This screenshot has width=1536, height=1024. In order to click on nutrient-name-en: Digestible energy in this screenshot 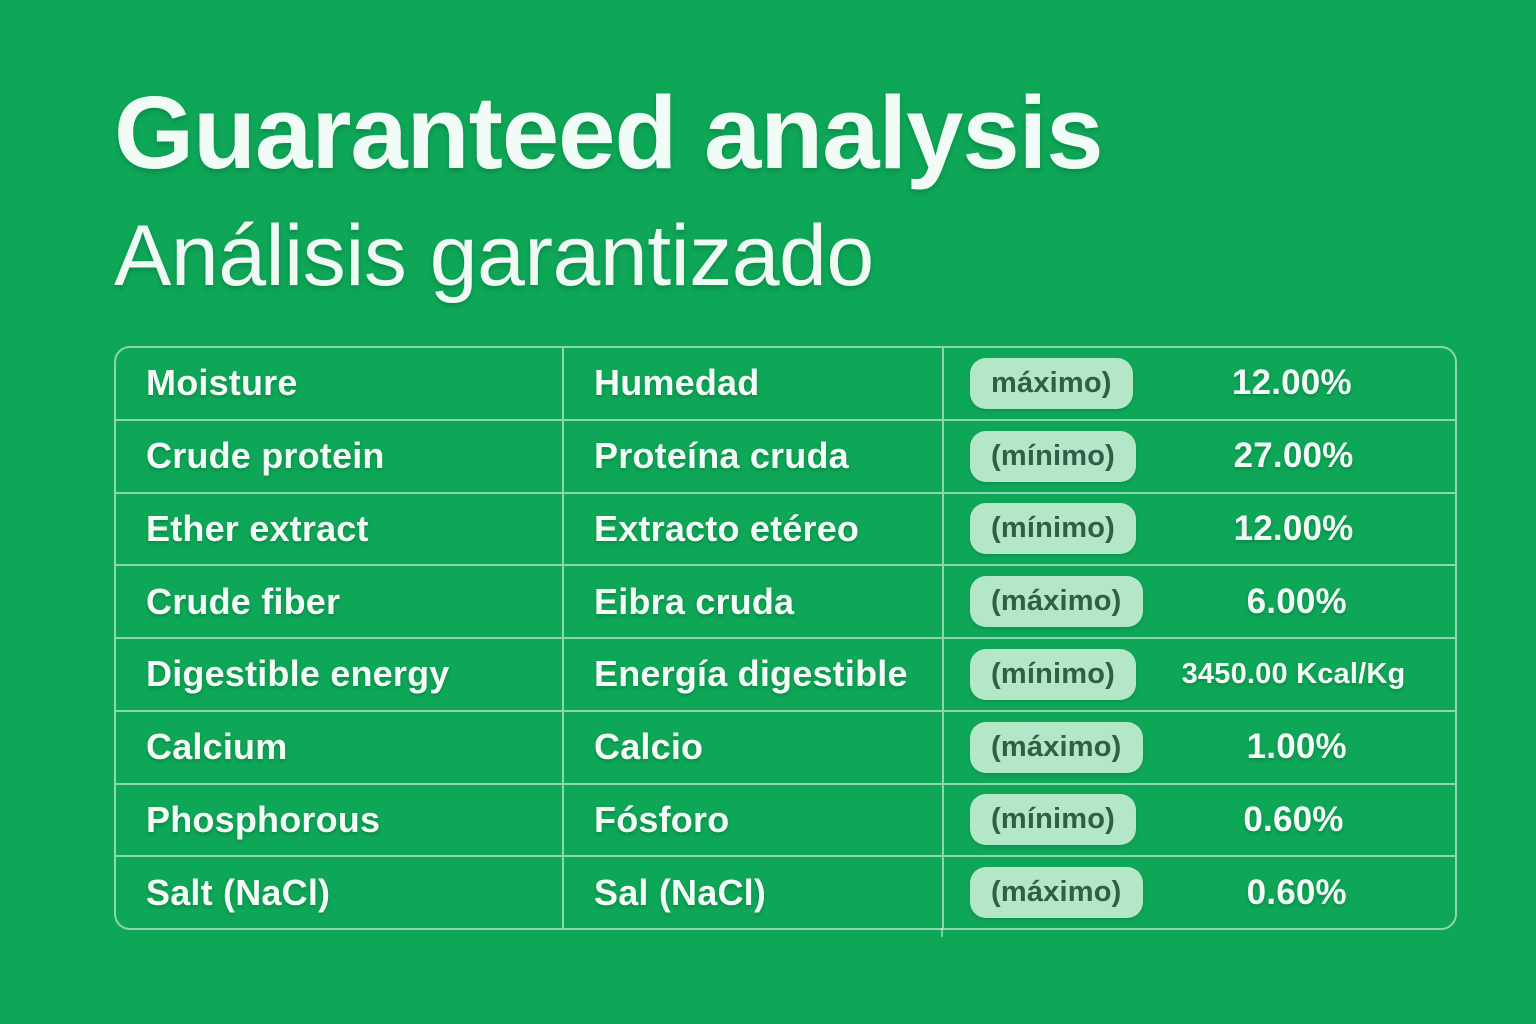, I will do `click(298, 674)`.